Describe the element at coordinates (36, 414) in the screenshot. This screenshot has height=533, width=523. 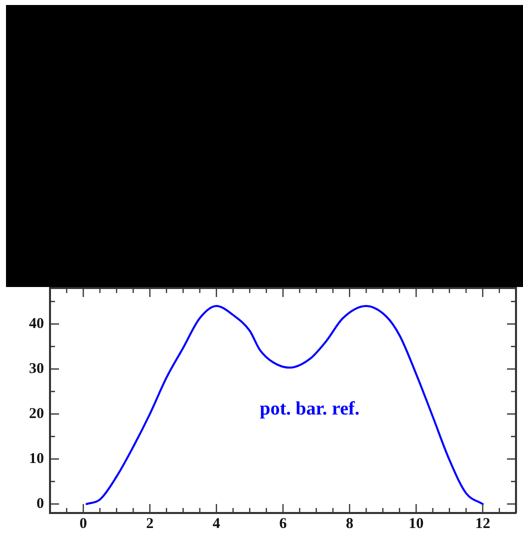
I see `y-tick-label: 20` at that location.